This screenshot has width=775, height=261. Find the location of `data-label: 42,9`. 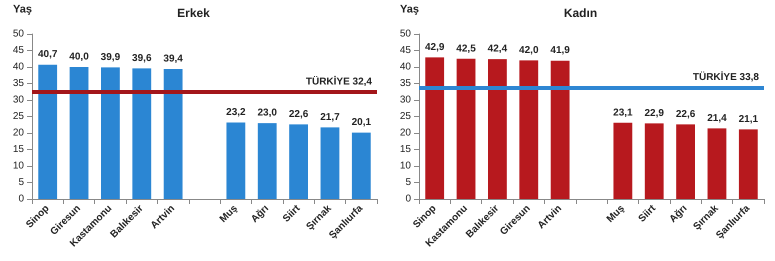

data-label: 42,9 is located at coordinates (434, 47).